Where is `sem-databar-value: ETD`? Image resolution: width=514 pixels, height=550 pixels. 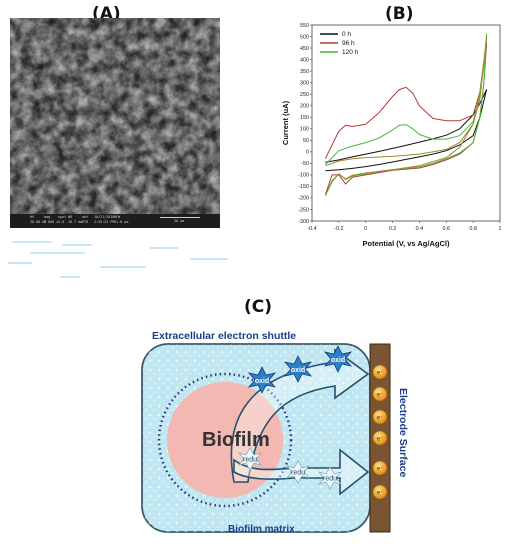
sem-databar-value: ETD is located at coordinates (85, 222).